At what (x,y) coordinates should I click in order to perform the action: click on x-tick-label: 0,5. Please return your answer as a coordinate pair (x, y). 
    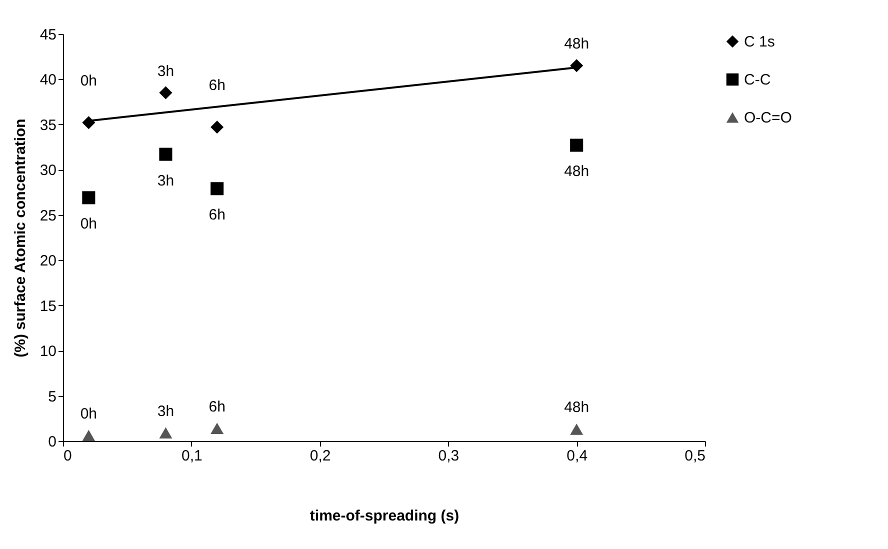
    Looking at the image, I should click on (695, 456).